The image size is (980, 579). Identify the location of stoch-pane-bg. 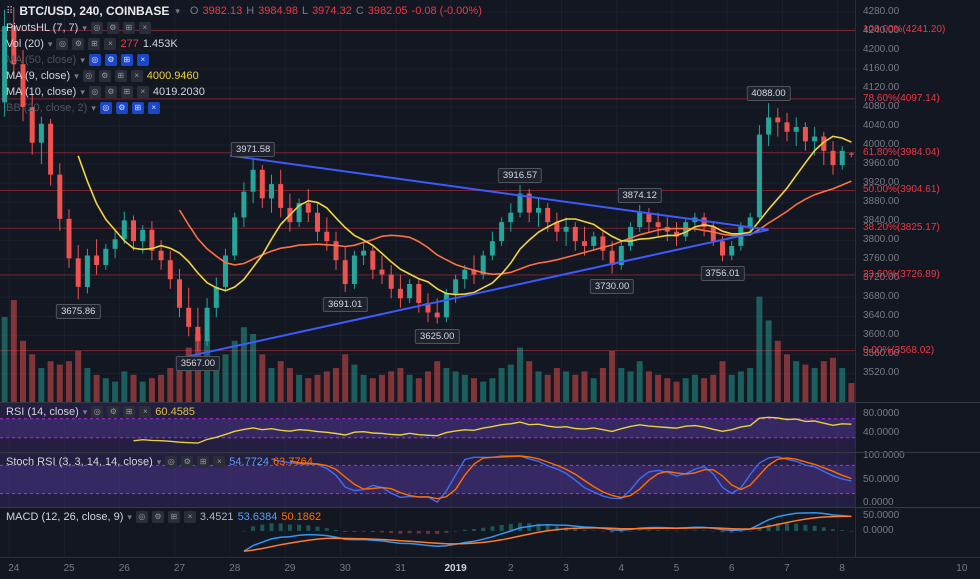
(428, 479).